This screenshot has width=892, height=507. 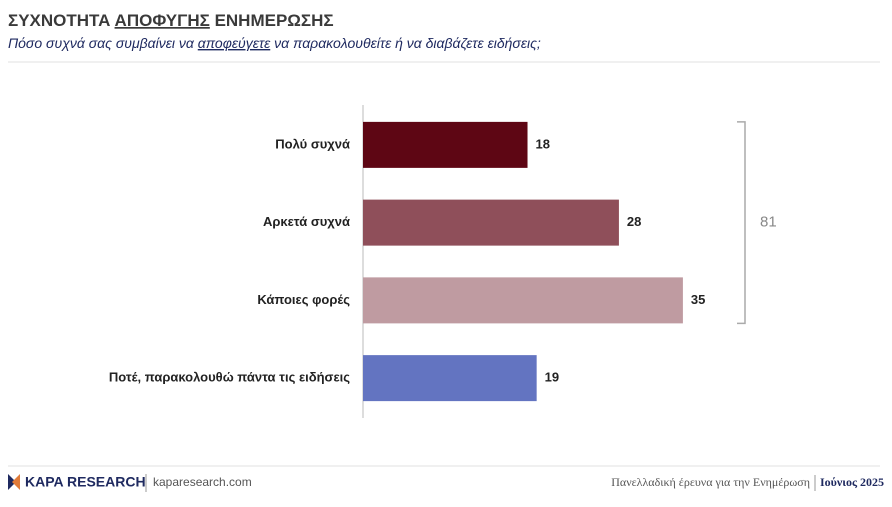 What do you see at coordinates (162, 20) in the screenshot?
I see `title-part: ΑΠΟΦΥΓΗΣ` at bounding box center [162, 20].